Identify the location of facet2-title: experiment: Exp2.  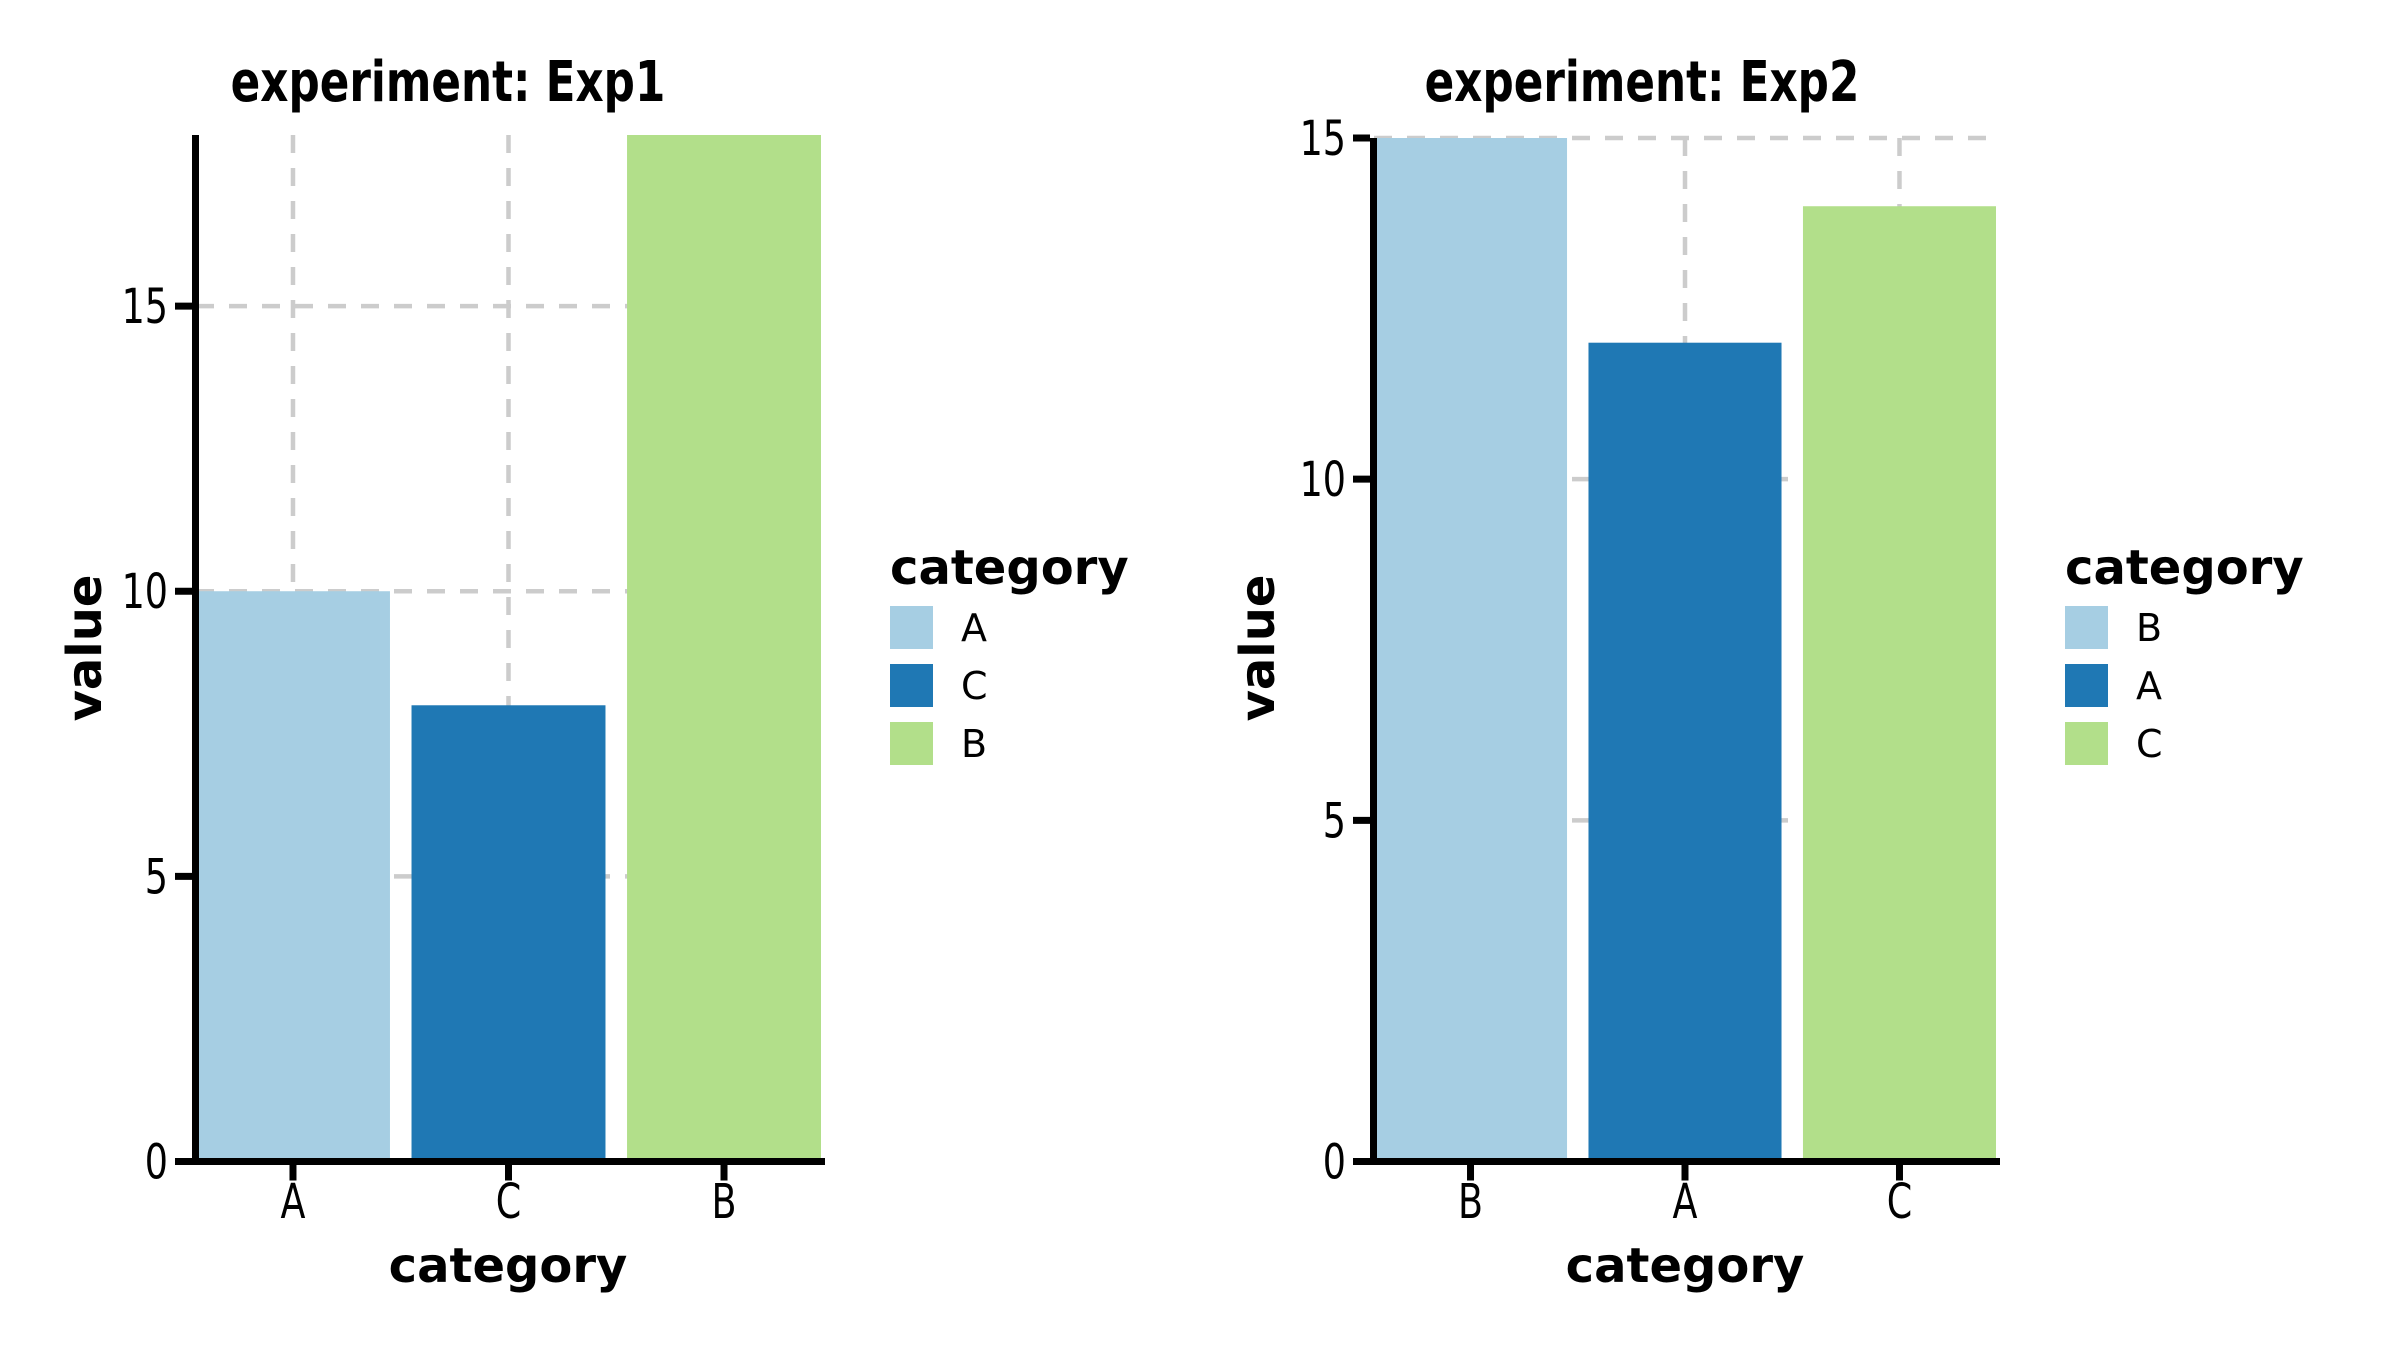
(1641, 82).